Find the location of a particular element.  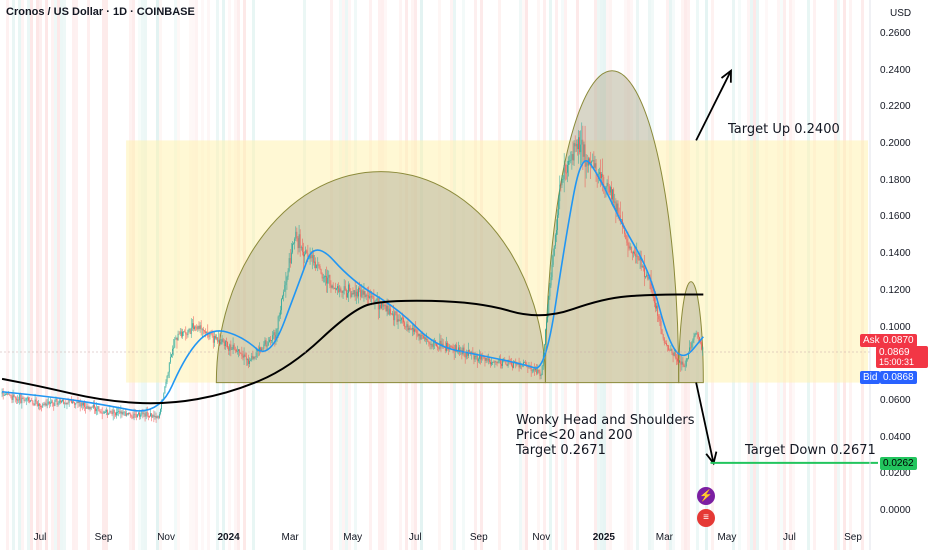

events-flag-icon: ≡ is located at coordinates (706, 518).